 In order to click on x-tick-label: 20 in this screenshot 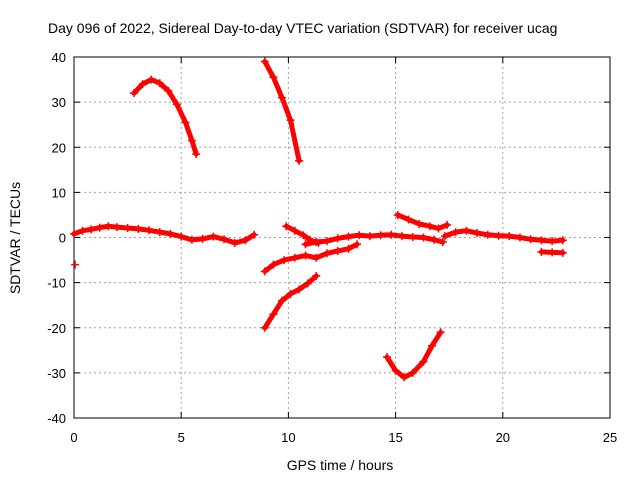, I will do `click(503, 437)`.